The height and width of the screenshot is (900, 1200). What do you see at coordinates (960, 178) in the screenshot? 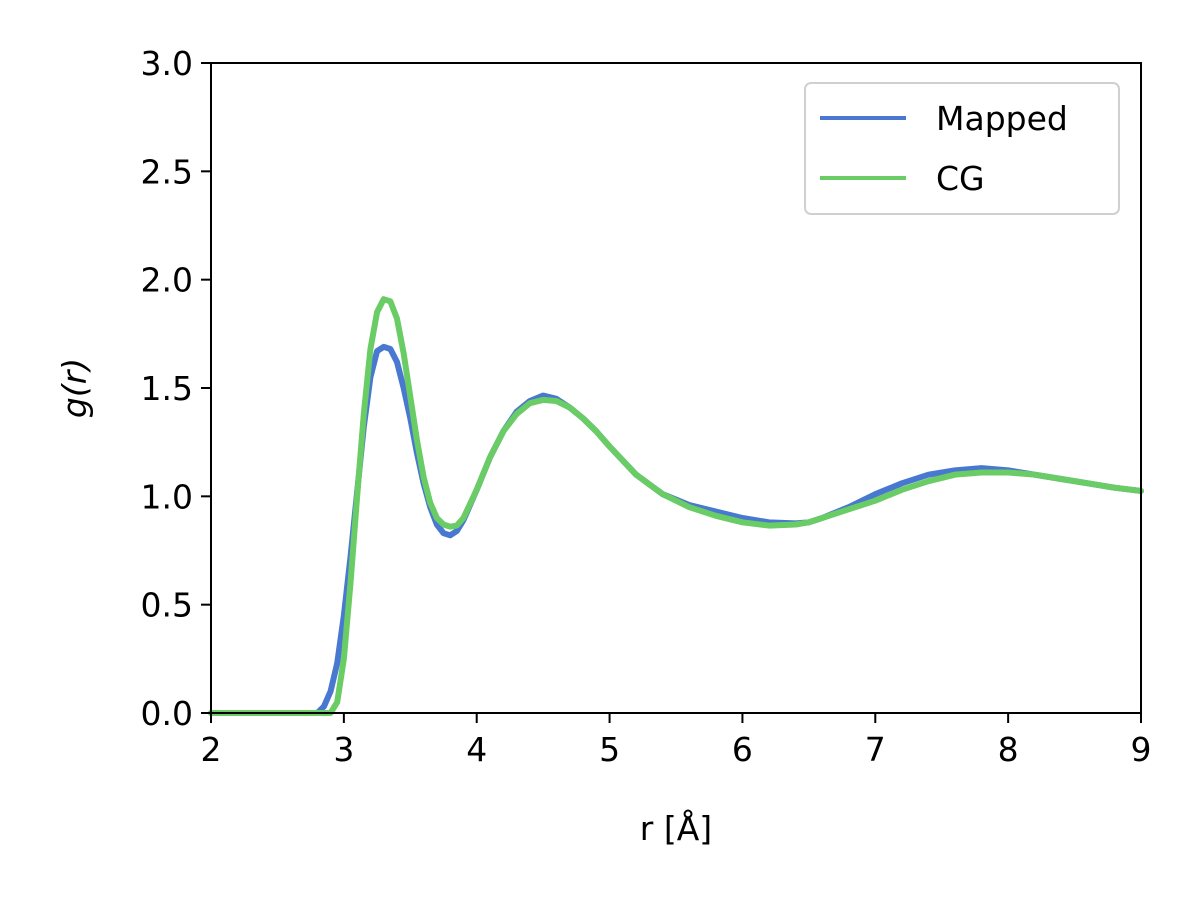
I see `legend-label-cg: CG` at bounding box center [960, 178].